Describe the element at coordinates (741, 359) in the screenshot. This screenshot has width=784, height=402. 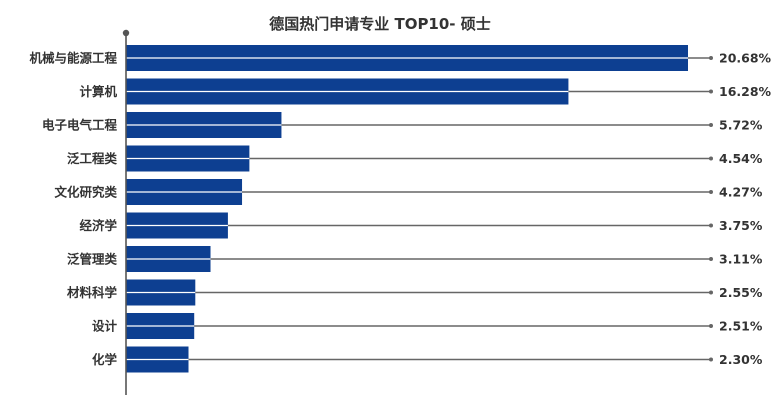
I see `value-label: 2.30%` at that location.